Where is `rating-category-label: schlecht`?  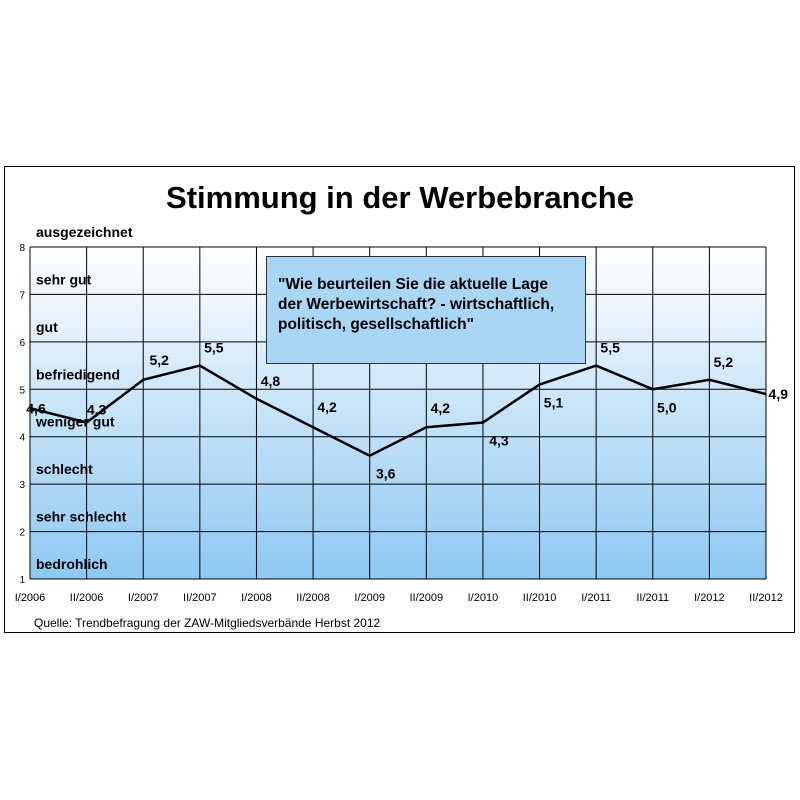
rating-category-label: schlecht is located at coordinates (64, 469).